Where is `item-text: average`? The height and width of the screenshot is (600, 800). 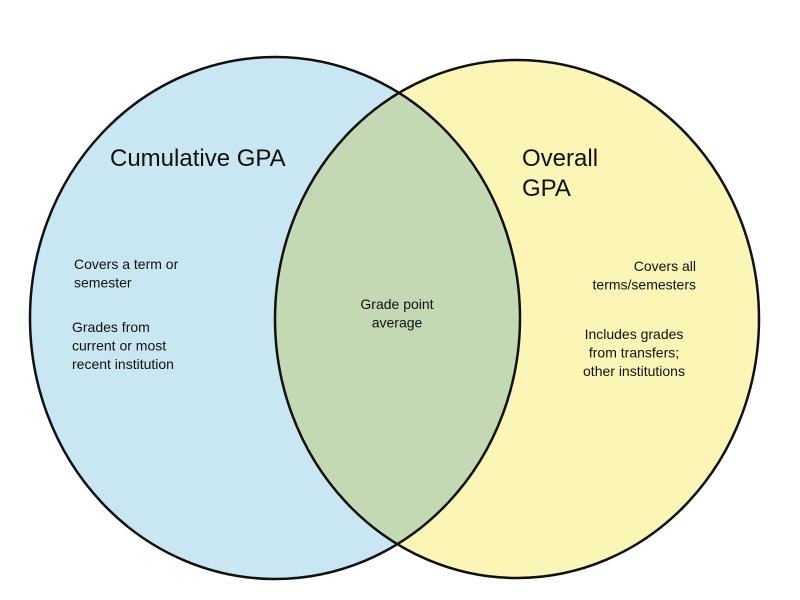
item-text: average is located at coordinates (397, 323).